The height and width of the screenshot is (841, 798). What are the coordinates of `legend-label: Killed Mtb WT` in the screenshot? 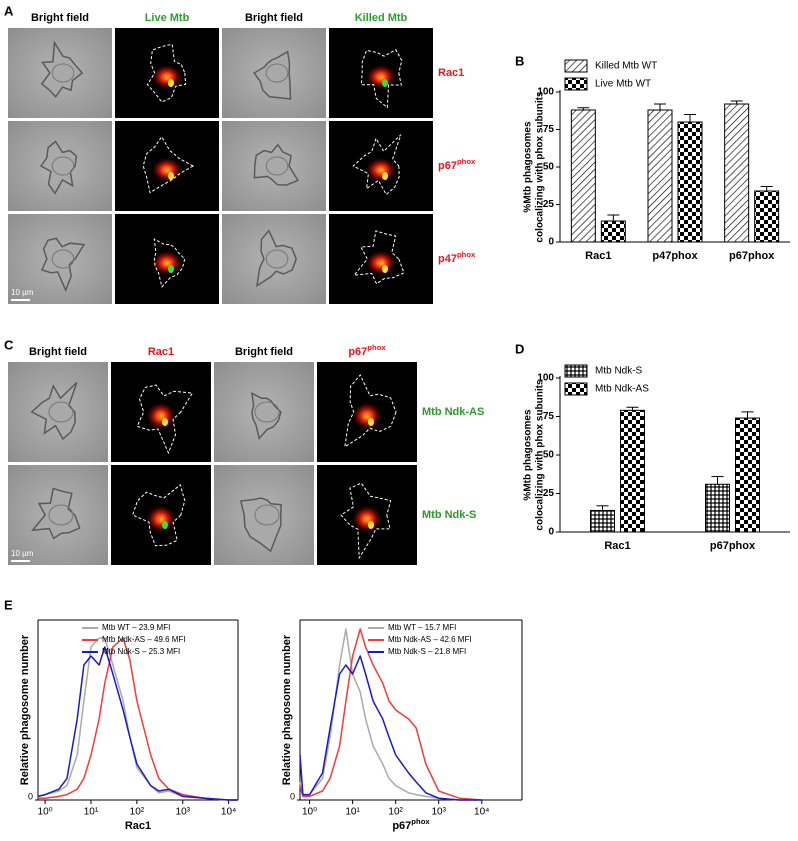 It's located at (626, 66).